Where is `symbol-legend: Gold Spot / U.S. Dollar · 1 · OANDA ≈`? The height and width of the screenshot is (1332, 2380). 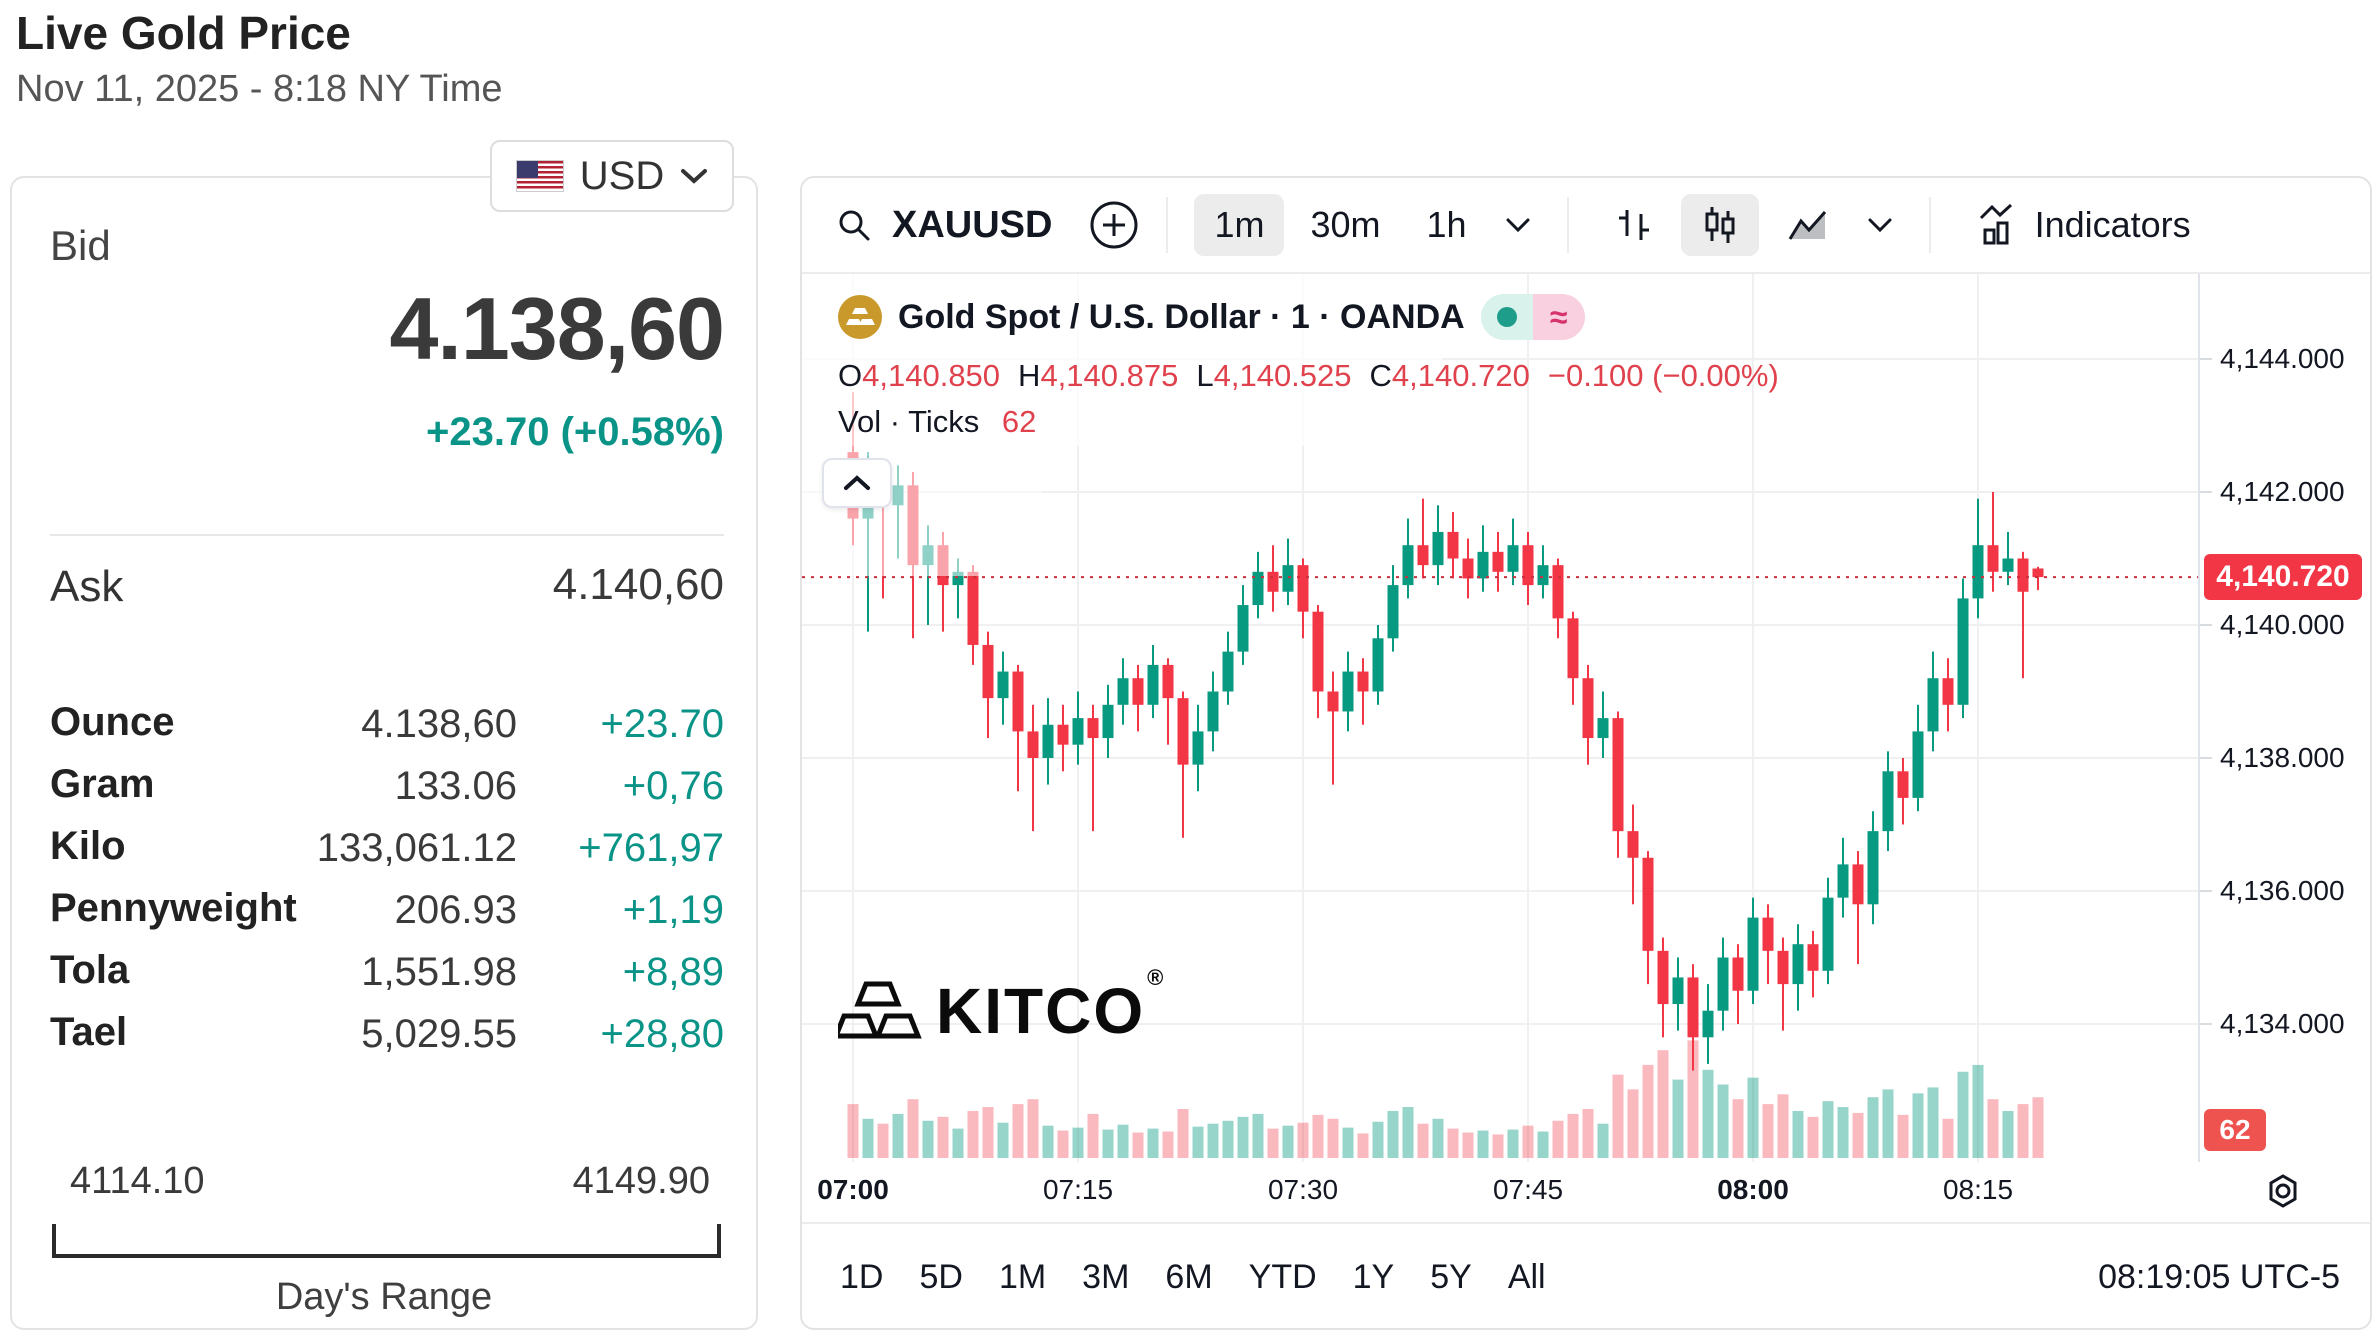 symbol-legend: Gold Spot / U.S. Dollar · 1 · OANDA ≈ is located at coordinates (1211, 317).